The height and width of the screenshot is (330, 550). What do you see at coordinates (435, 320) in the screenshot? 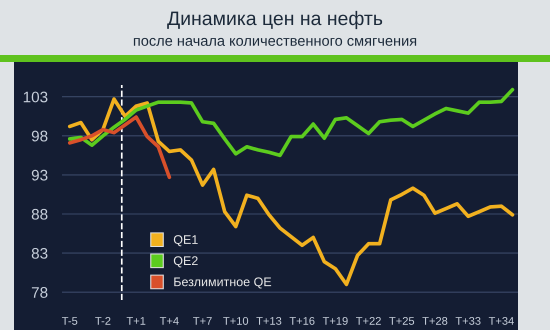
I see `x-tick-label: T+28` at bounding box center [435, 320].